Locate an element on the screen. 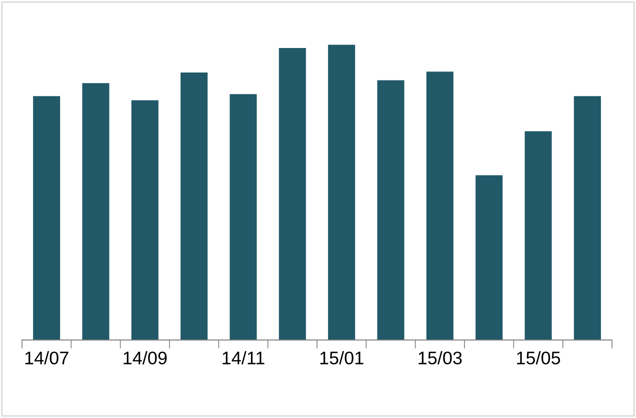 The image size is (636, 418). x-tick-label: 14/11 is located at coordinates (243, 357).